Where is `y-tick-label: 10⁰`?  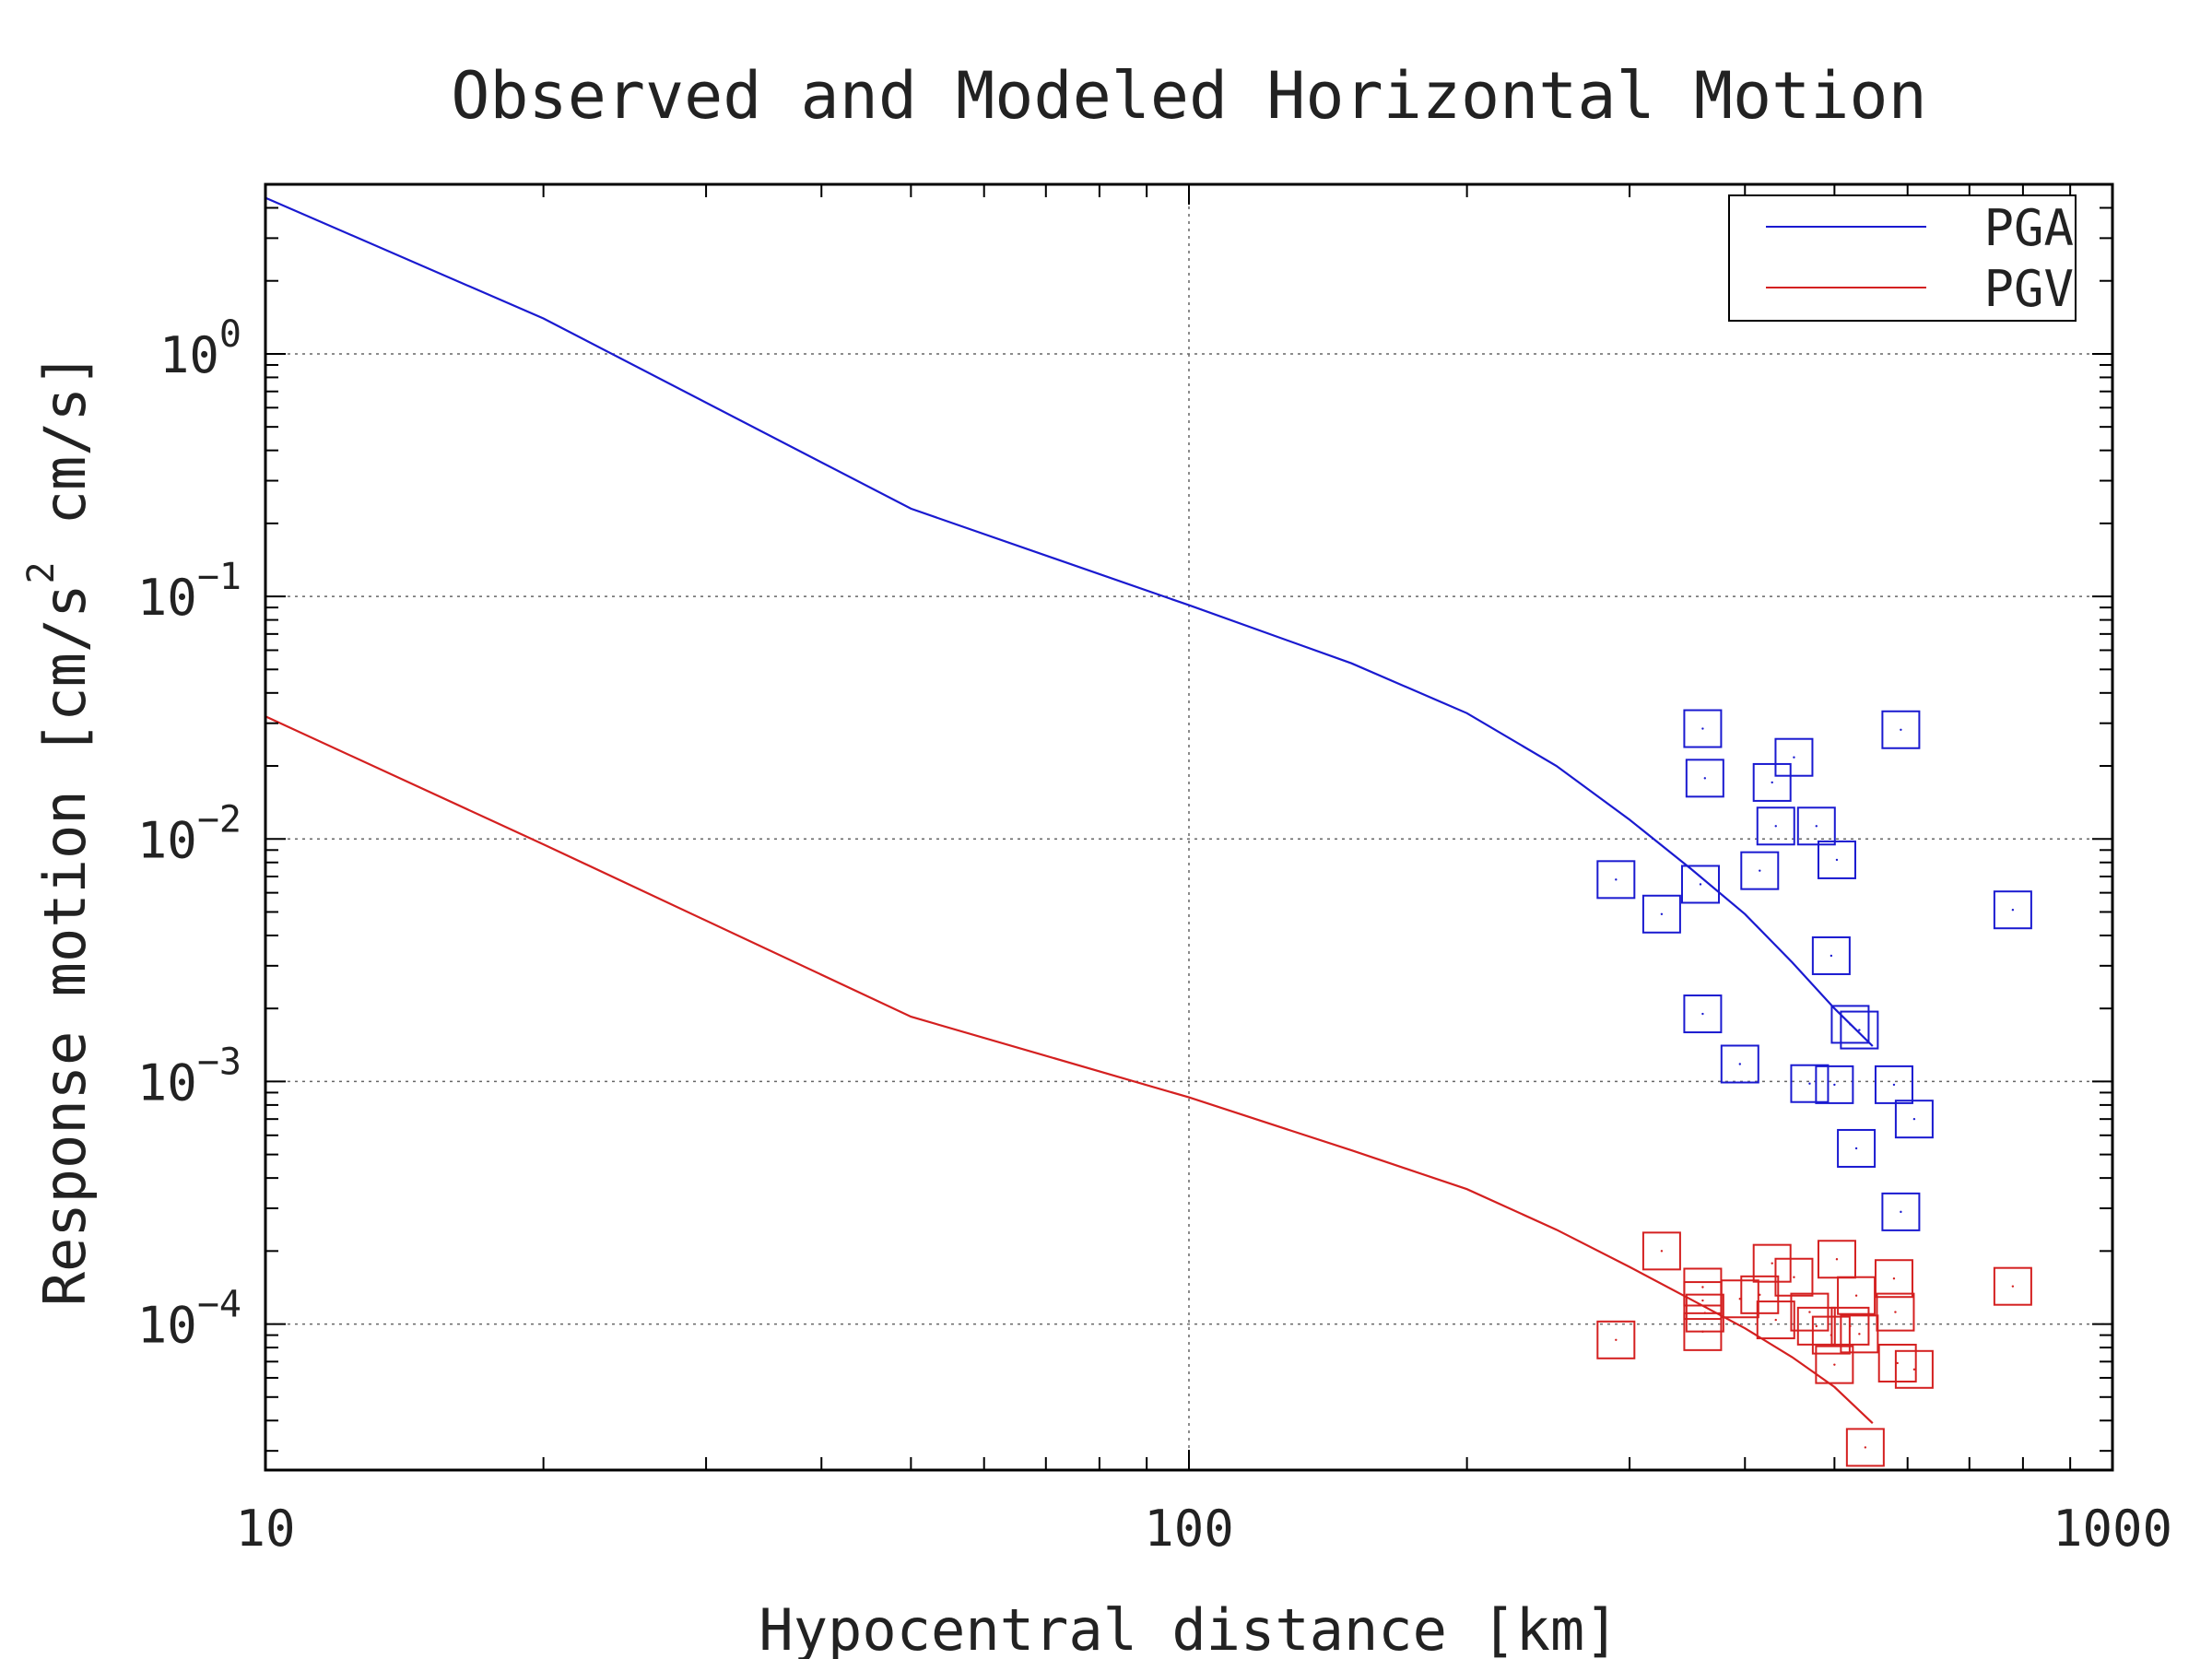
y-tick-label: 10⁰ is located at coordinates (200, 348).